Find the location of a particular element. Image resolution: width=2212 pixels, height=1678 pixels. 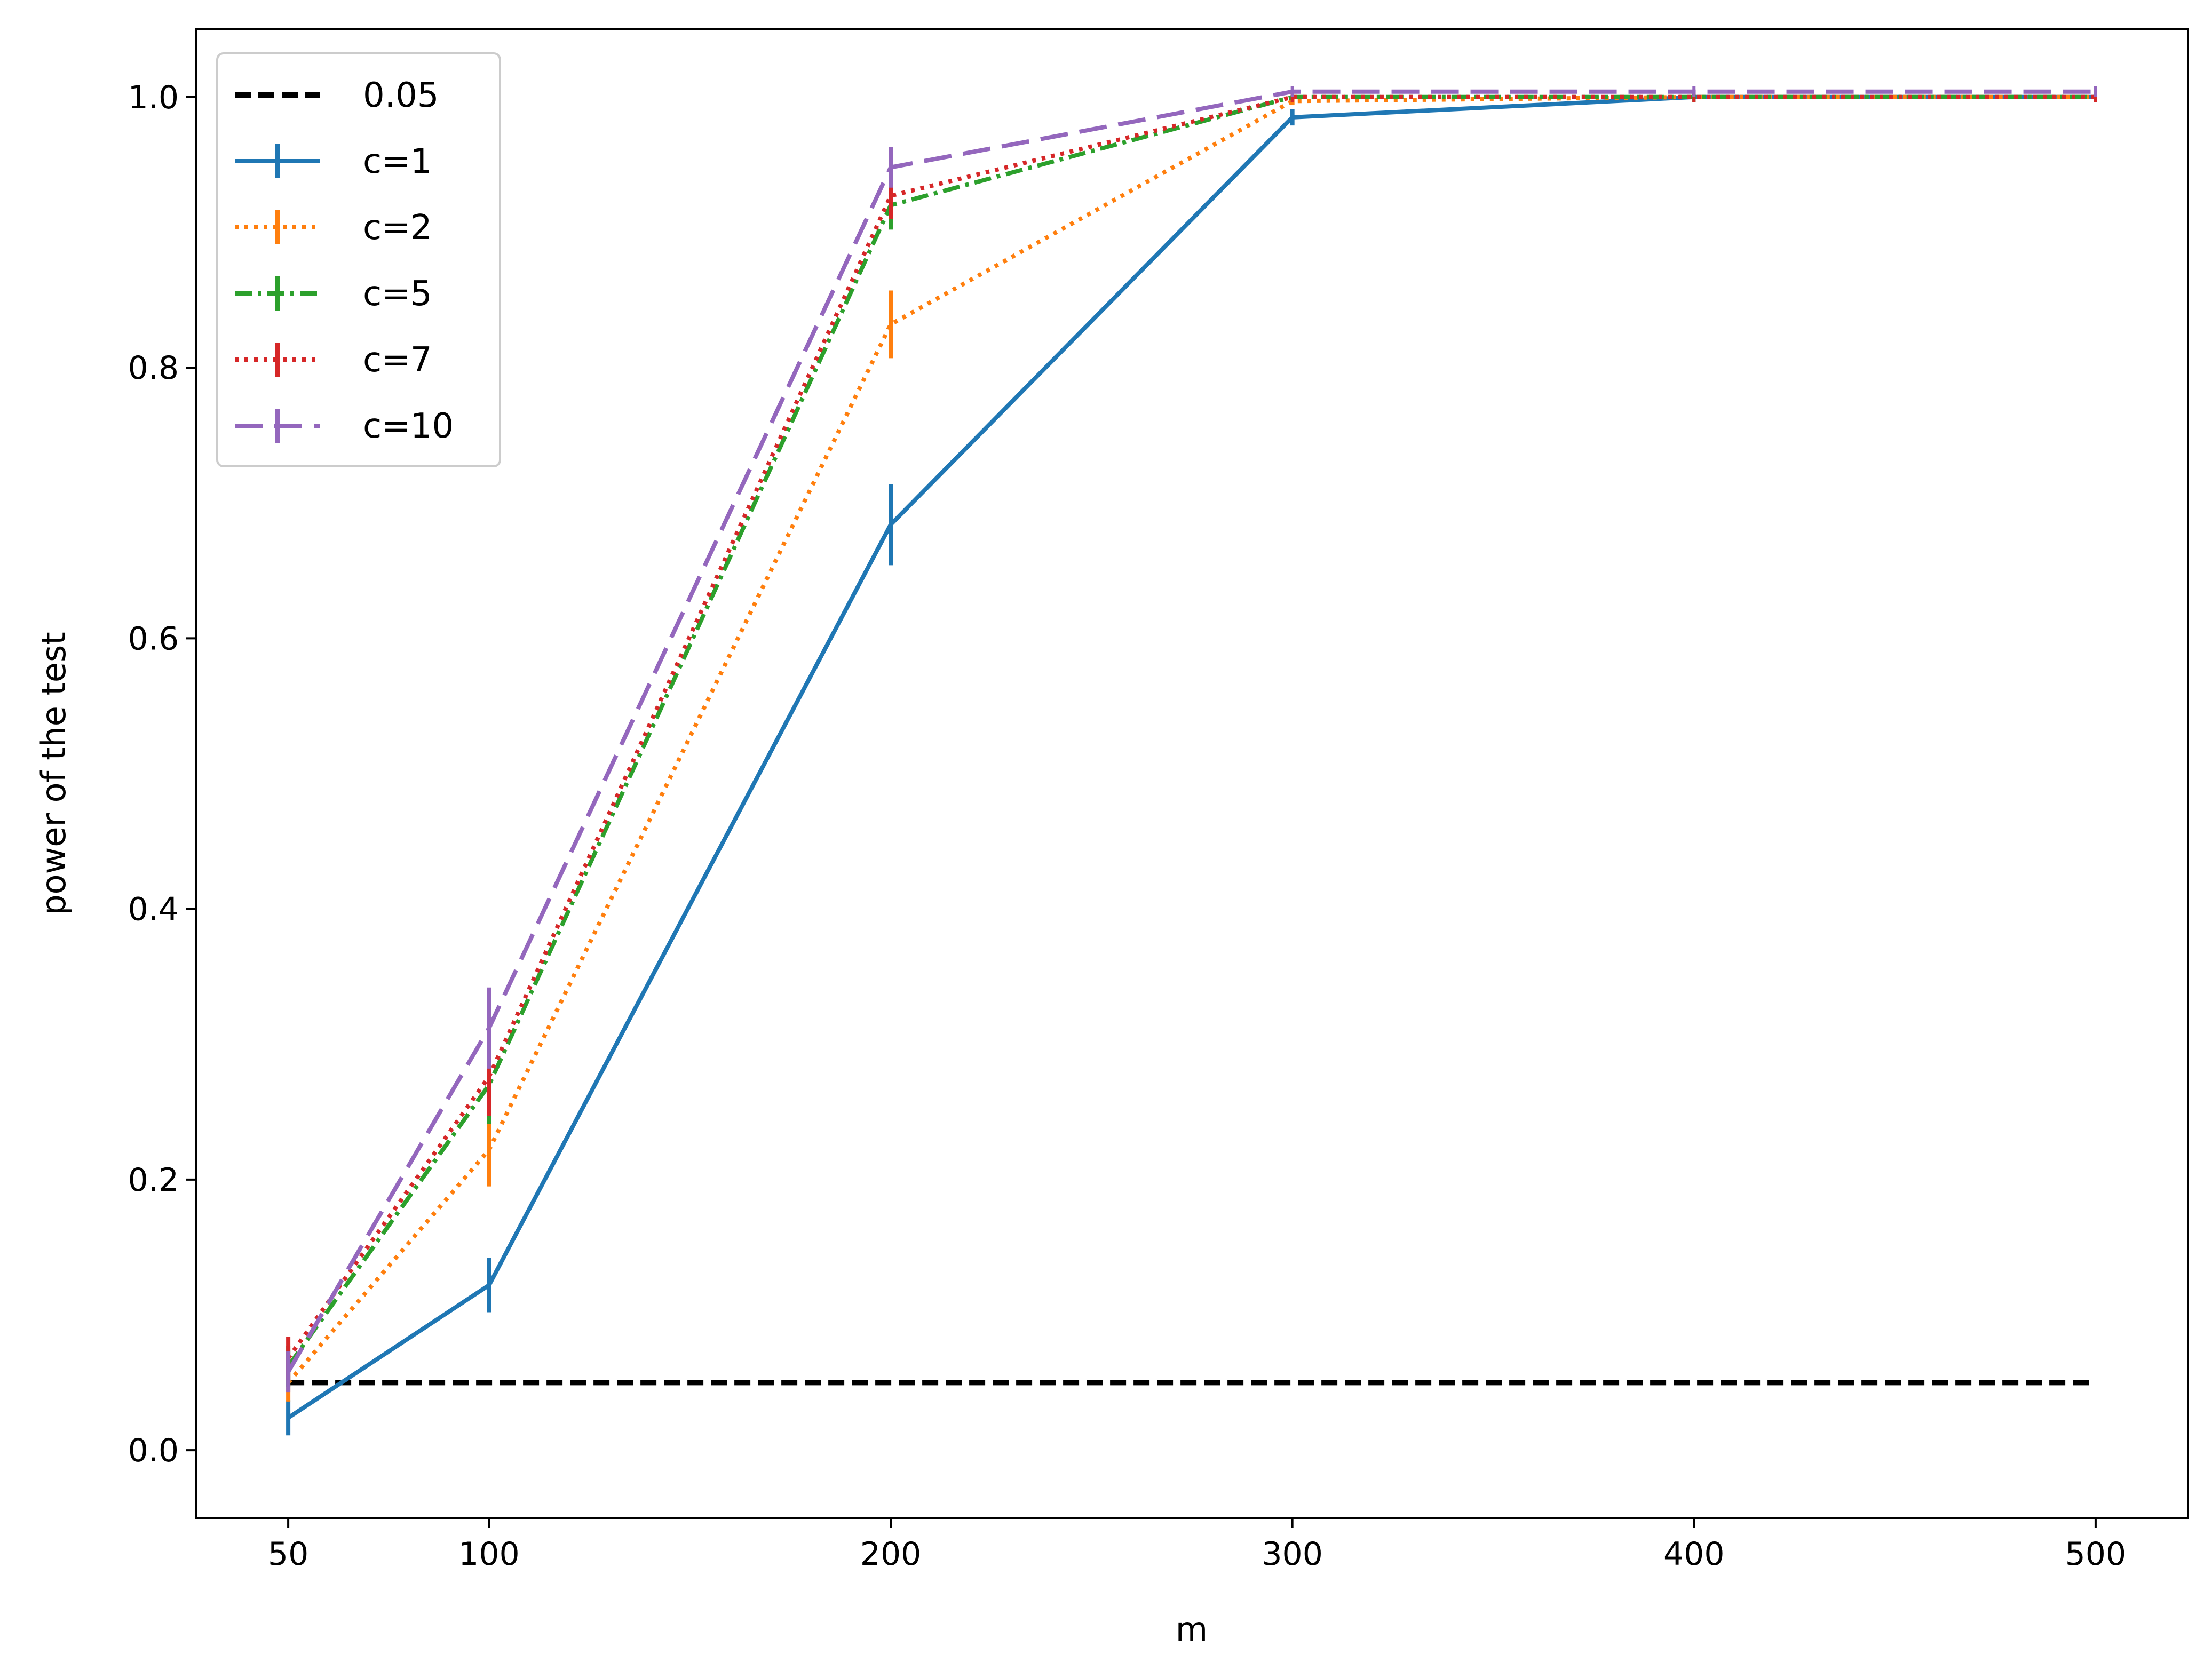

legend-entry: c=7 is located at coordinates (333, 360).